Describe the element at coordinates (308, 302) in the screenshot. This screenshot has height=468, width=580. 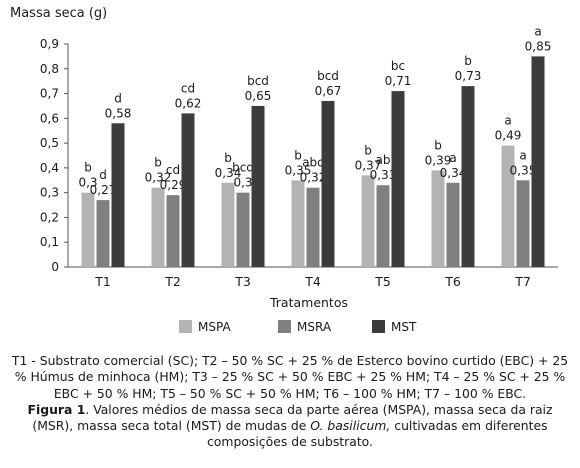
I see `x-axis-title: Tratamentos` at that location.